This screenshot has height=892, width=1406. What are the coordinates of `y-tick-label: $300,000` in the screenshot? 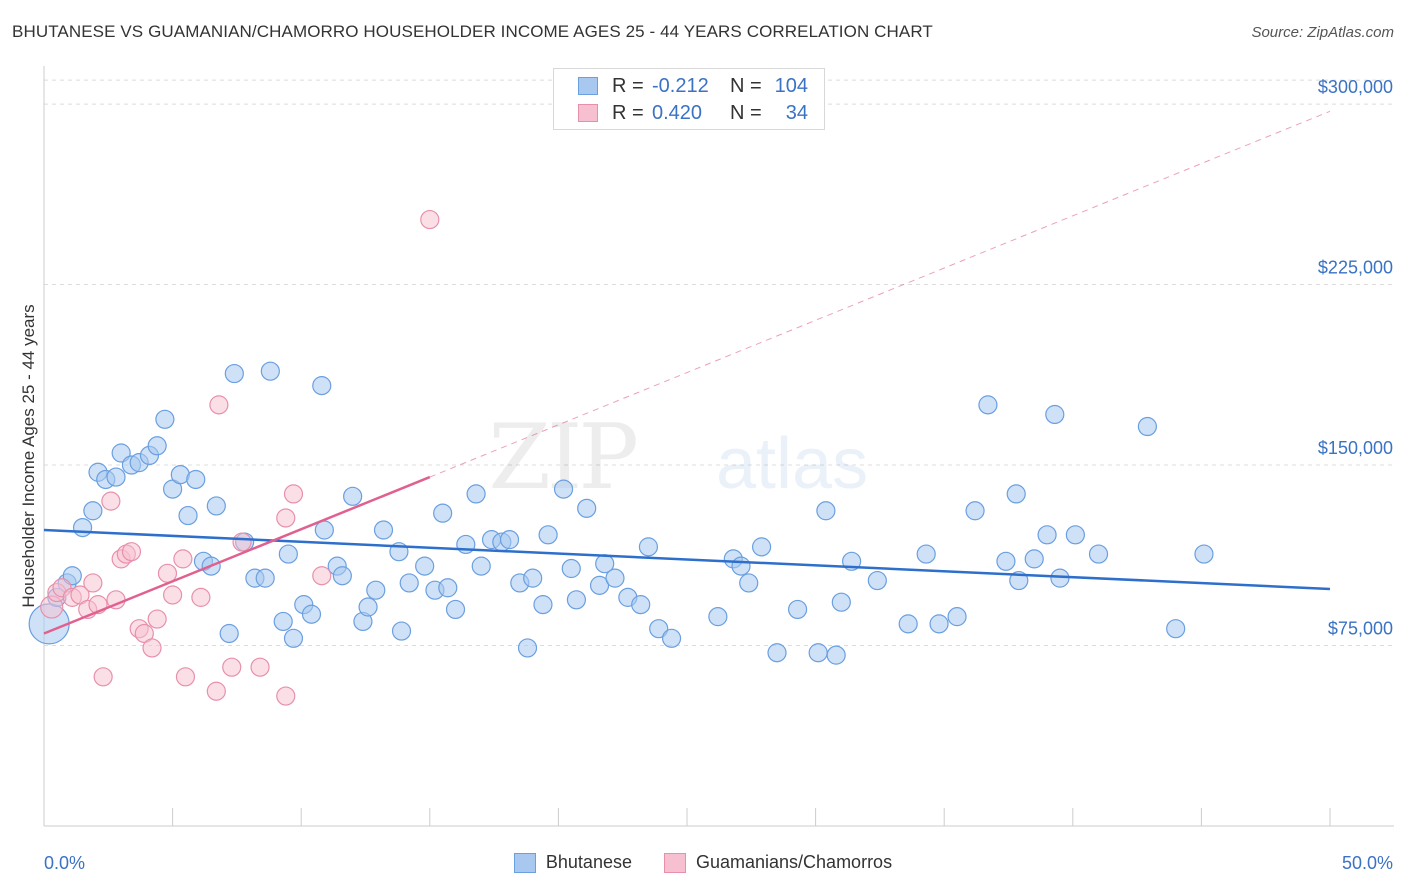 It's located at (1355, 87).